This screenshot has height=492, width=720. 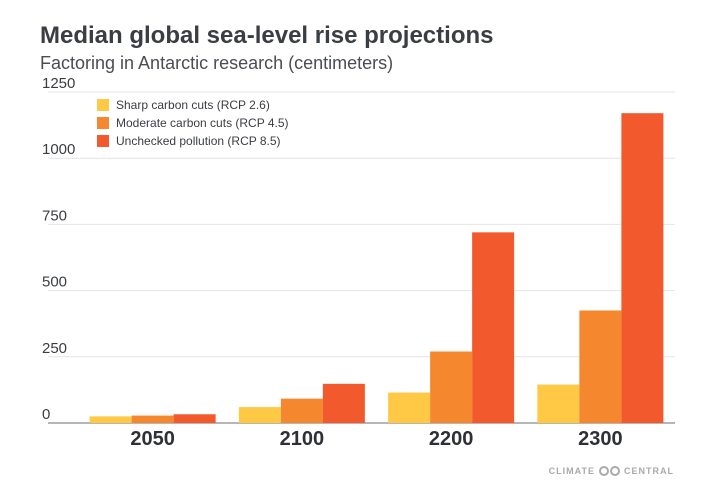 What do you see at coordinates (202, 123) in the screenshot?
I see `legend-label: Moderate carbon cuts (RCP 4.5)` at bounding box center [202, 123].